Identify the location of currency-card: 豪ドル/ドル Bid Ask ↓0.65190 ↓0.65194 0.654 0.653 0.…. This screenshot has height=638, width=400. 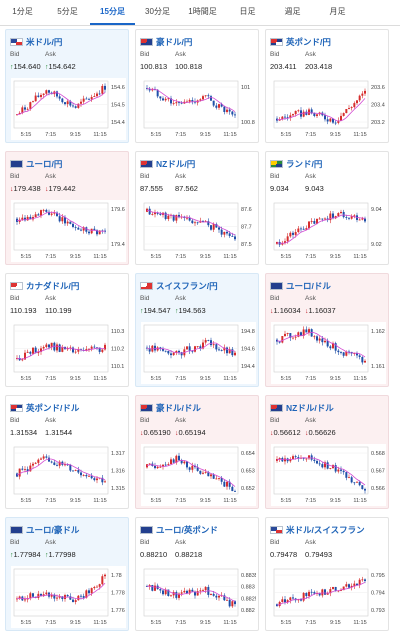
(197, 452).